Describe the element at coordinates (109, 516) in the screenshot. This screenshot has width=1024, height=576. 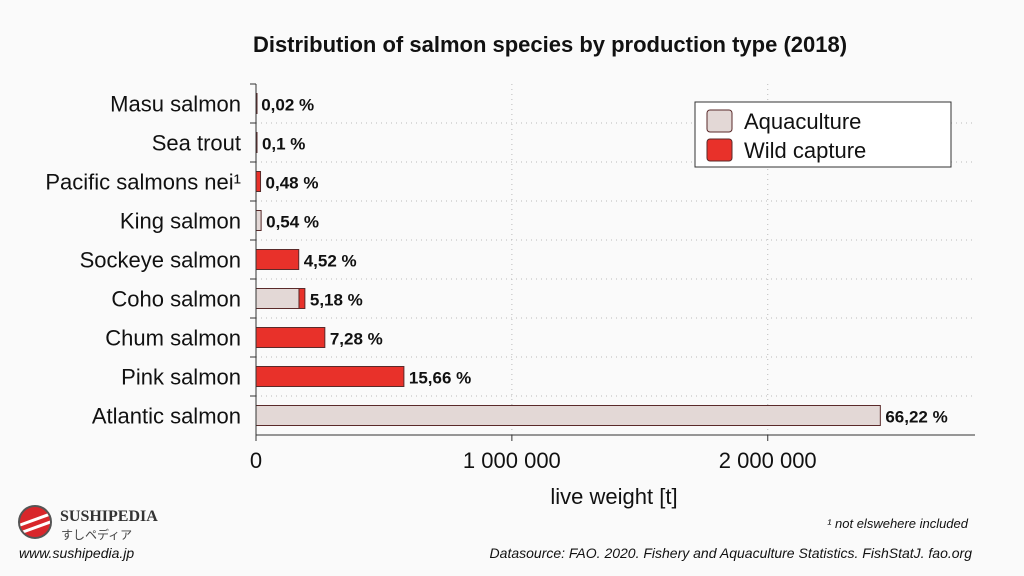
I see `brand-name: SUSHIPEDIA` at that location.